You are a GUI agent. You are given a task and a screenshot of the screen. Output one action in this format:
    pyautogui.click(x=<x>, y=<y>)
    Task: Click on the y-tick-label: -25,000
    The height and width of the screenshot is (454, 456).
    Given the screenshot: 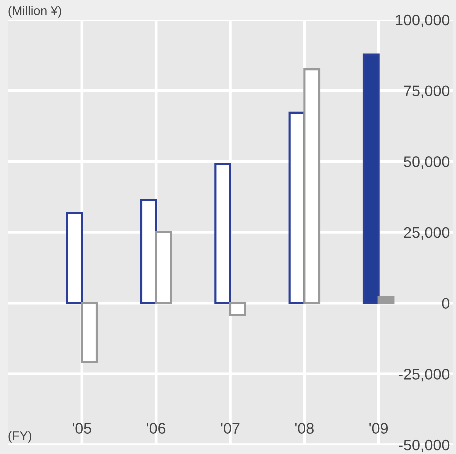 What is the action you would take?
    pyautogui.click(x=424, y=375)
    